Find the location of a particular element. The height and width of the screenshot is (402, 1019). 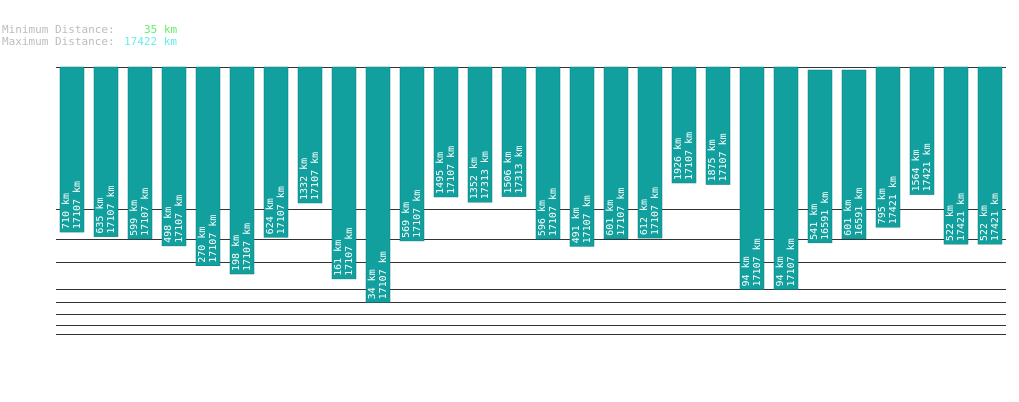

bar-group: 270 km 17107 km is located at coordinates (208, 166).